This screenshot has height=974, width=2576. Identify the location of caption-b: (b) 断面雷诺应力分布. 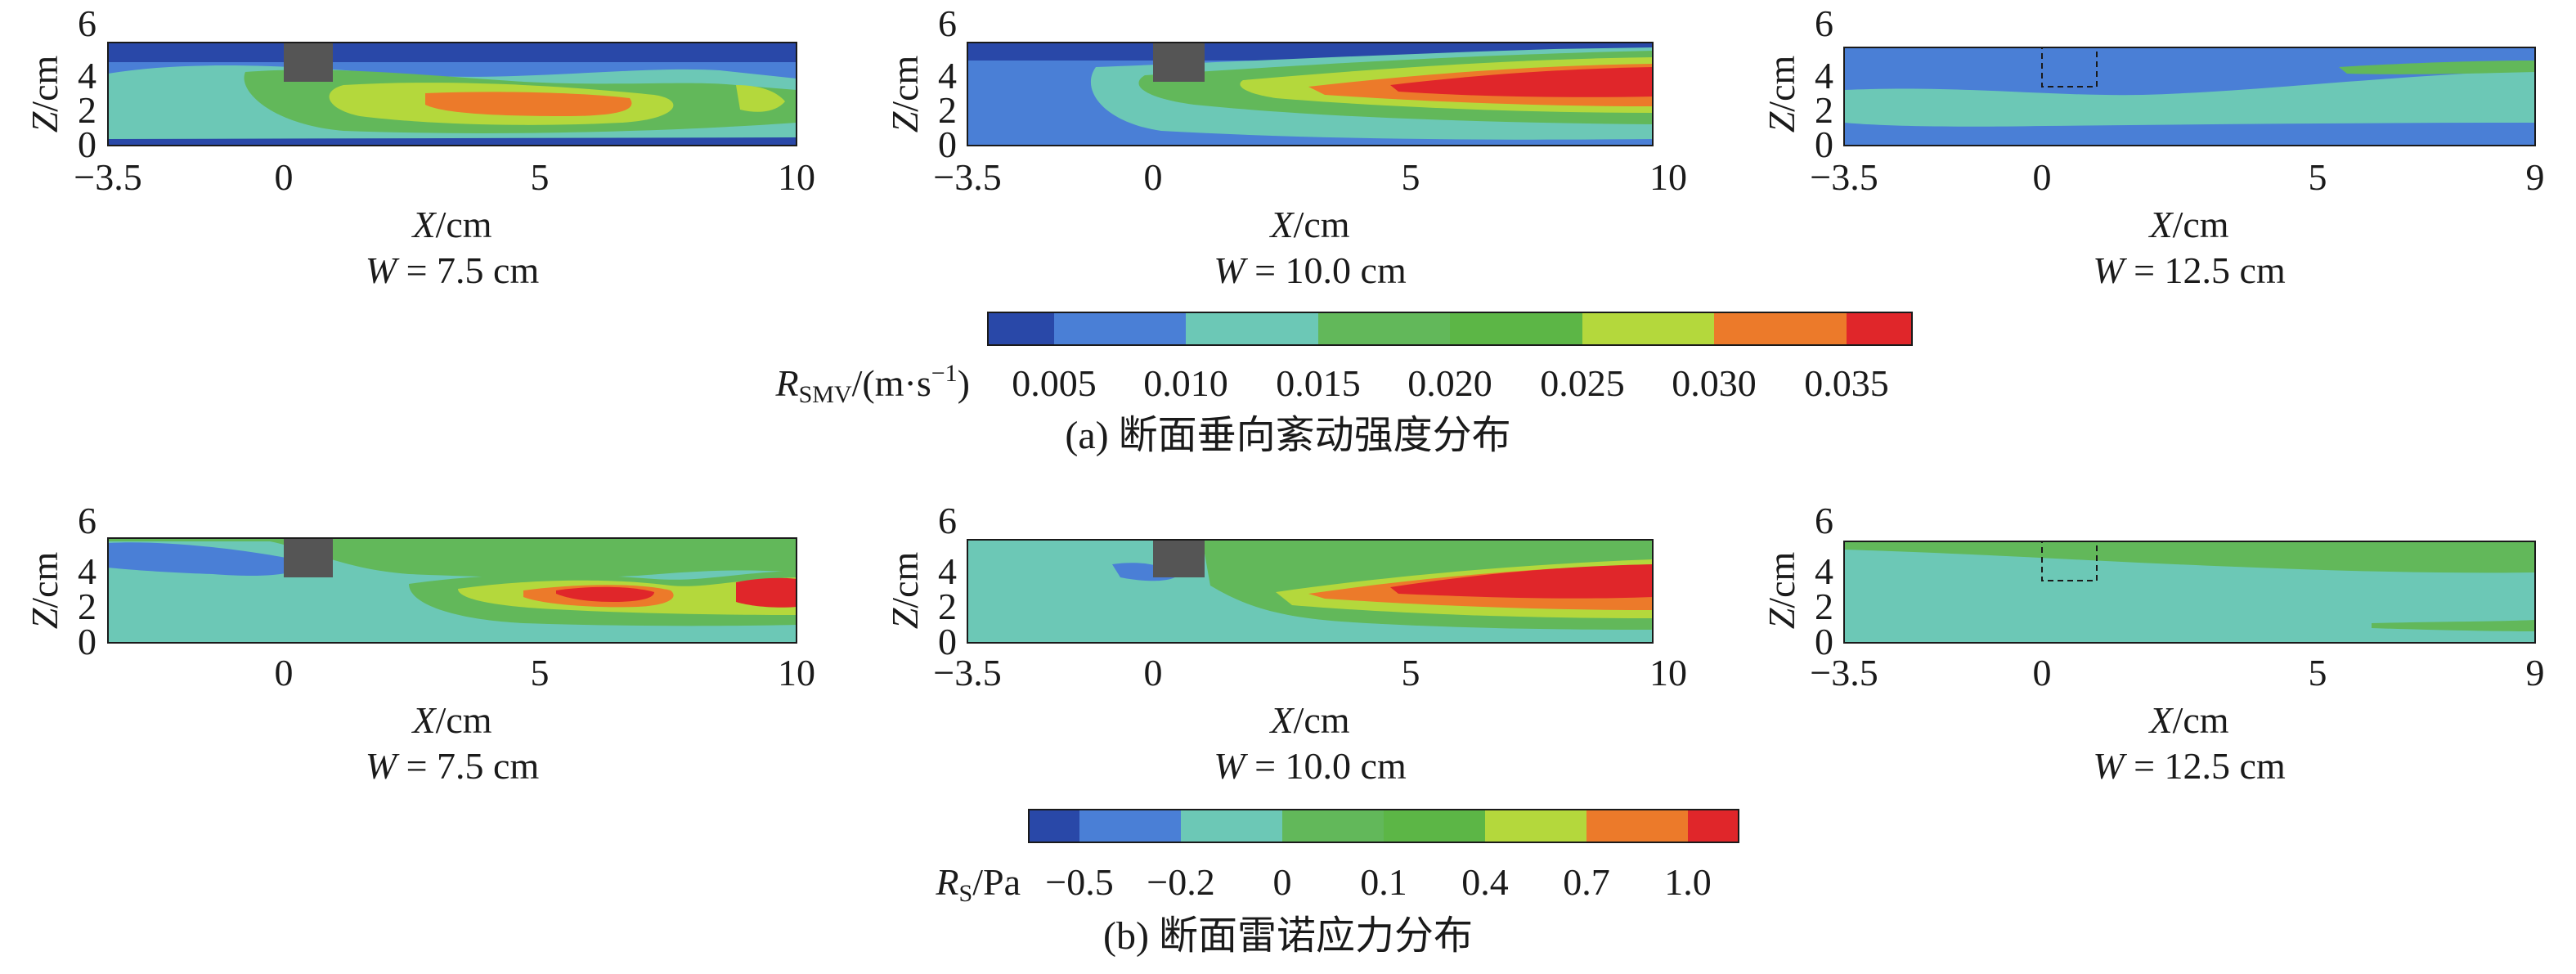
(1288, 936).